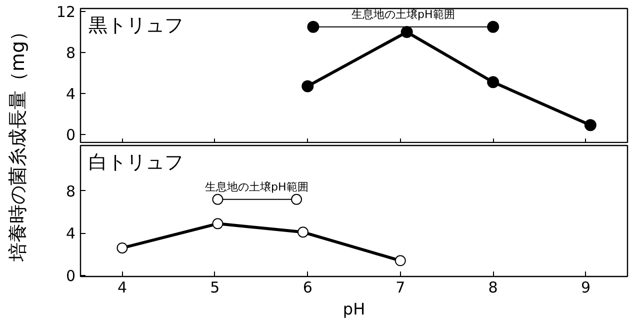 The width and height of the screenshot is (640, 323). Describe the element at coordinates (136, 25) in the screenshot. I see `chart-title: 黒トリュフ` at that location.